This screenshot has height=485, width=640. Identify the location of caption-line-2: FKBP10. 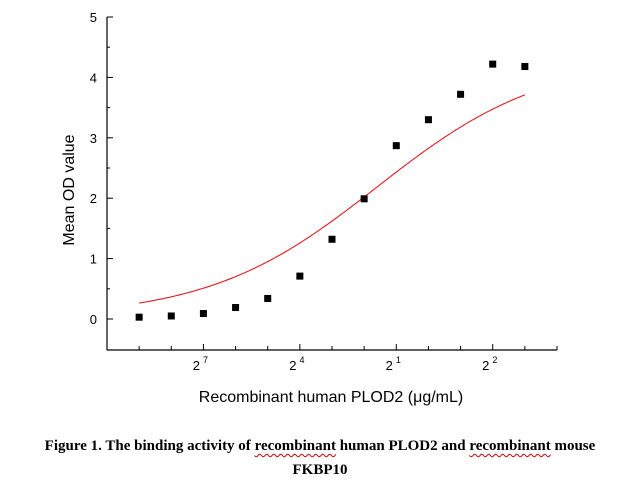
(320, 470).